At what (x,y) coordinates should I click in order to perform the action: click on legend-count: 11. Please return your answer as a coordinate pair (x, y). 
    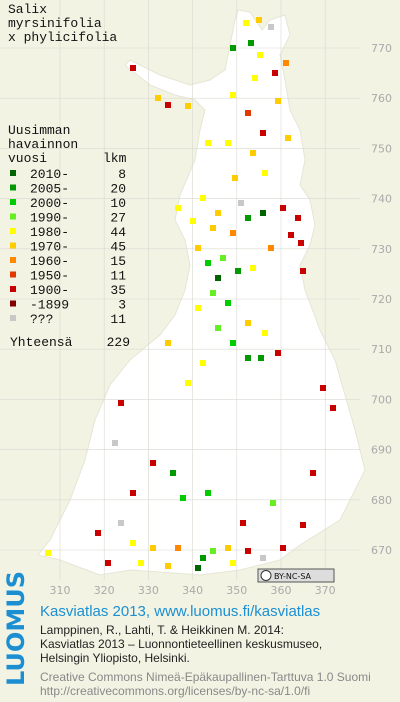
    Looking at the image, I should click on (118, 276).